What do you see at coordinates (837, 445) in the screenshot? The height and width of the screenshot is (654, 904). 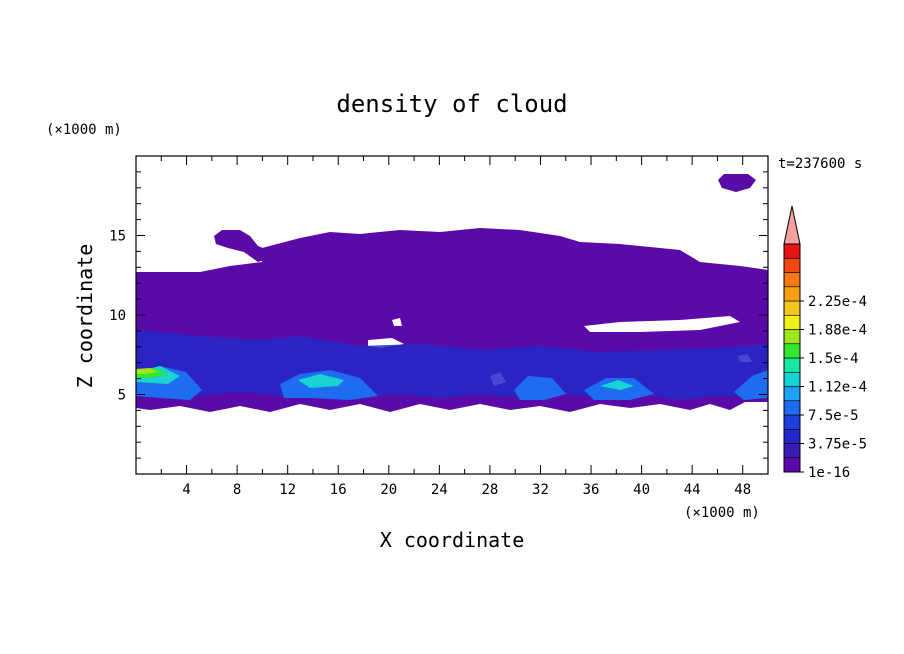 I see `colorbar-label: 3.75e-5` at bounding box center [837, 445].